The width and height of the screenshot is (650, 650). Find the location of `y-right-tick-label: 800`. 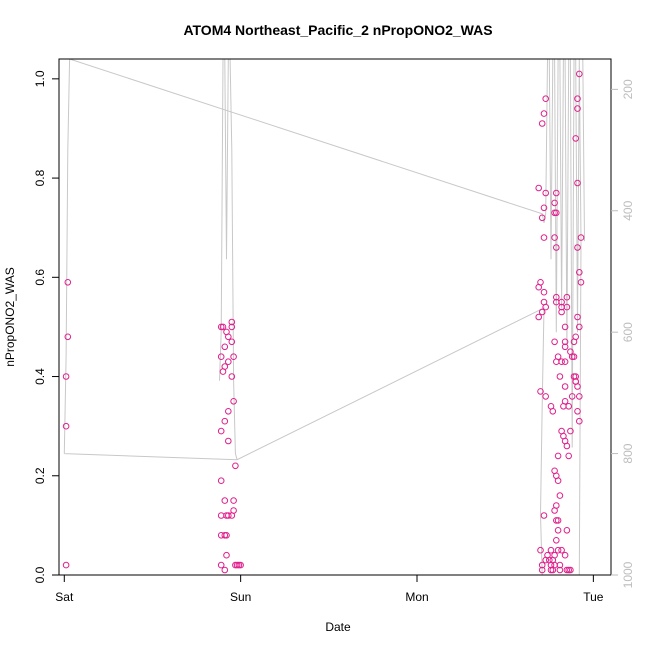

y-right-tick-label: 800 is located at coordinates (628, 453).